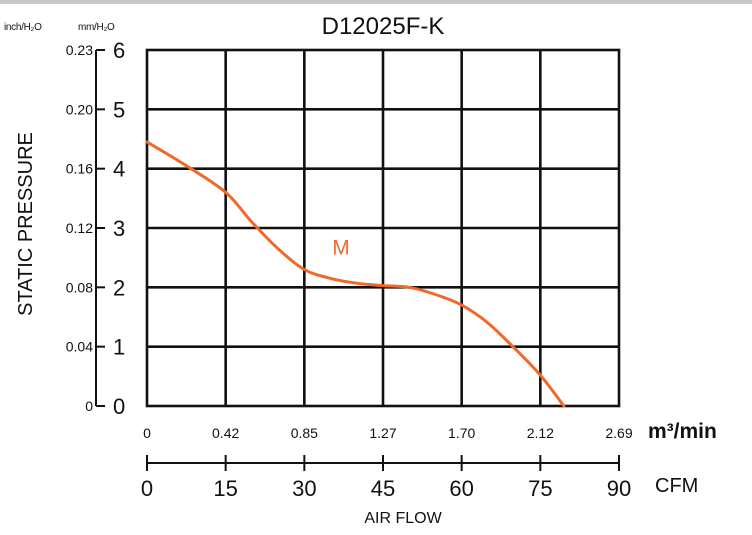  I want to click on y-tick-label-mm: 3, so click(119, 228).